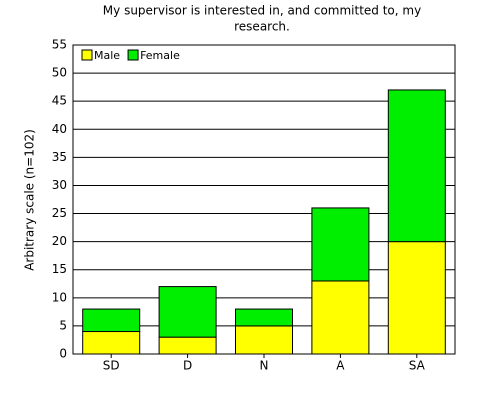 The image size is (500, 400). Describe the element at coordinates (59, 101) in the screenshot. I see `y-tick-label: 45` at that location.